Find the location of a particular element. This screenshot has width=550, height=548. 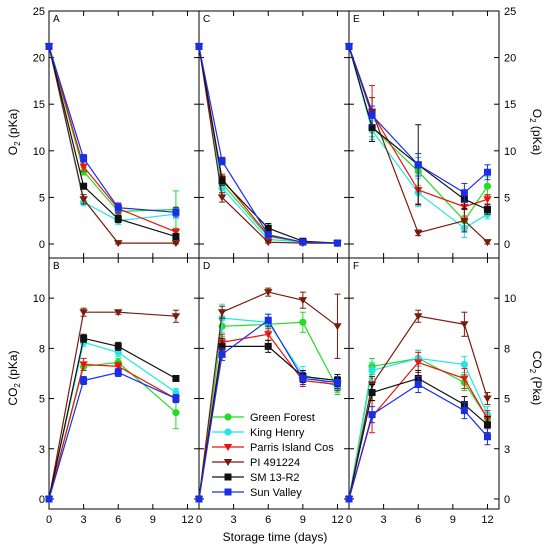

panel-b-label: B is located at coordinates (56, 266).